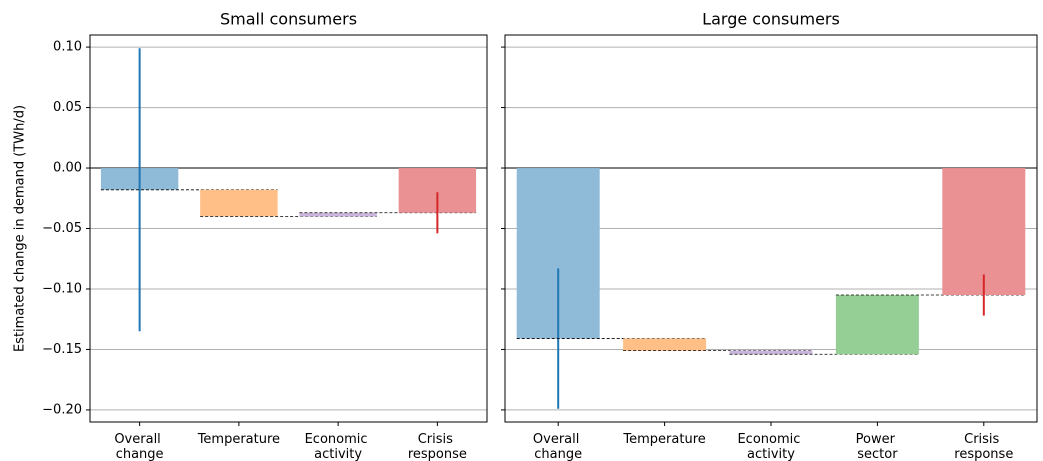 The image size is (1043, 461). I want to click on y-tick-label: −0.05, so click(62, 228).